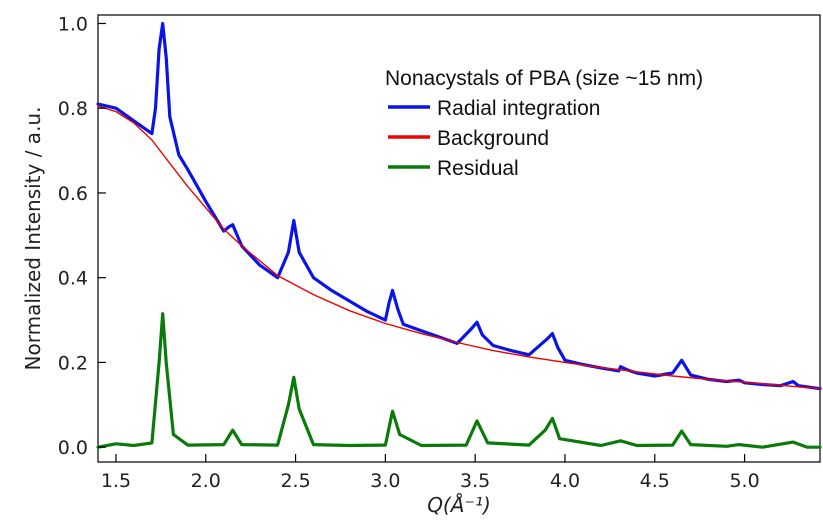 This screenshot has height=522, width=823. I want to click on y-tick-label: 0.0, so click(73, 448).